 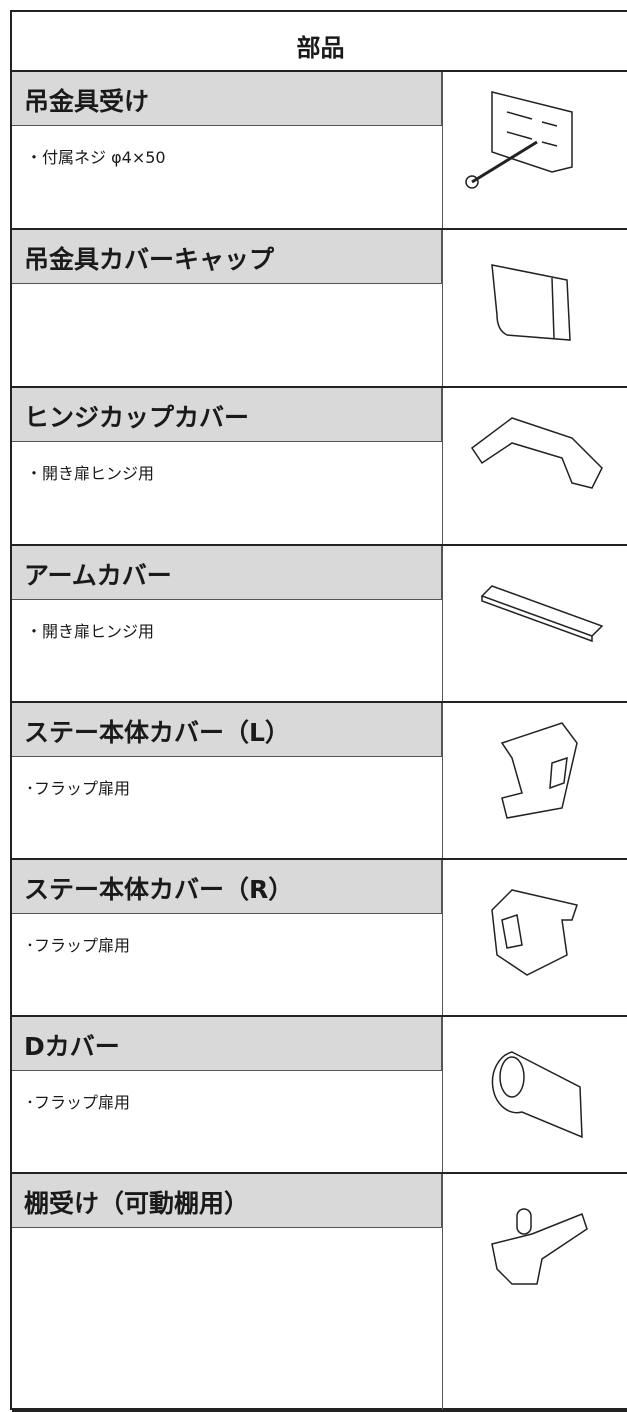 I want to click on part-name: Dカバー, so click(x=227, y=1044).